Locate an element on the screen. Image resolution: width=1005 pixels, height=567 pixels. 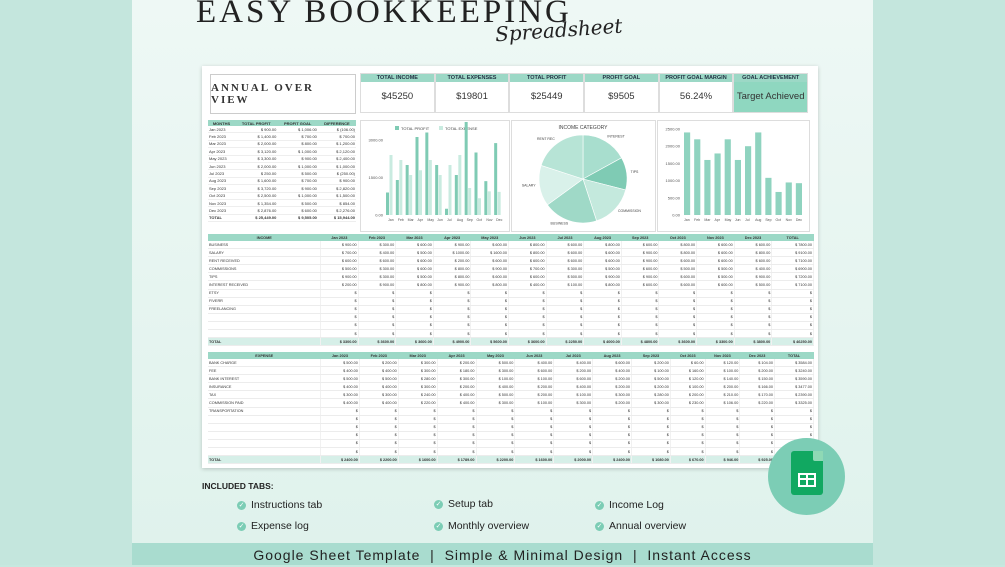
table-cell: Oct 2023 is located at coordinates (222, 196).